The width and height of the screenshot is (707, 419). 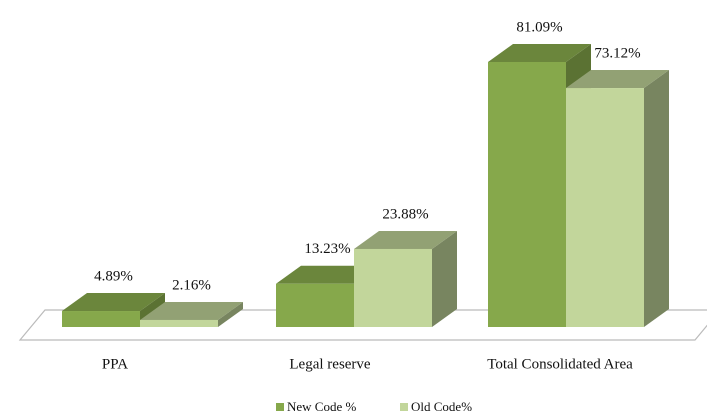 What do you see at coordinates (330, 364) in the screenshot?
I see `x-tick-label: Legal reserve` at bounding box center [330, 364].